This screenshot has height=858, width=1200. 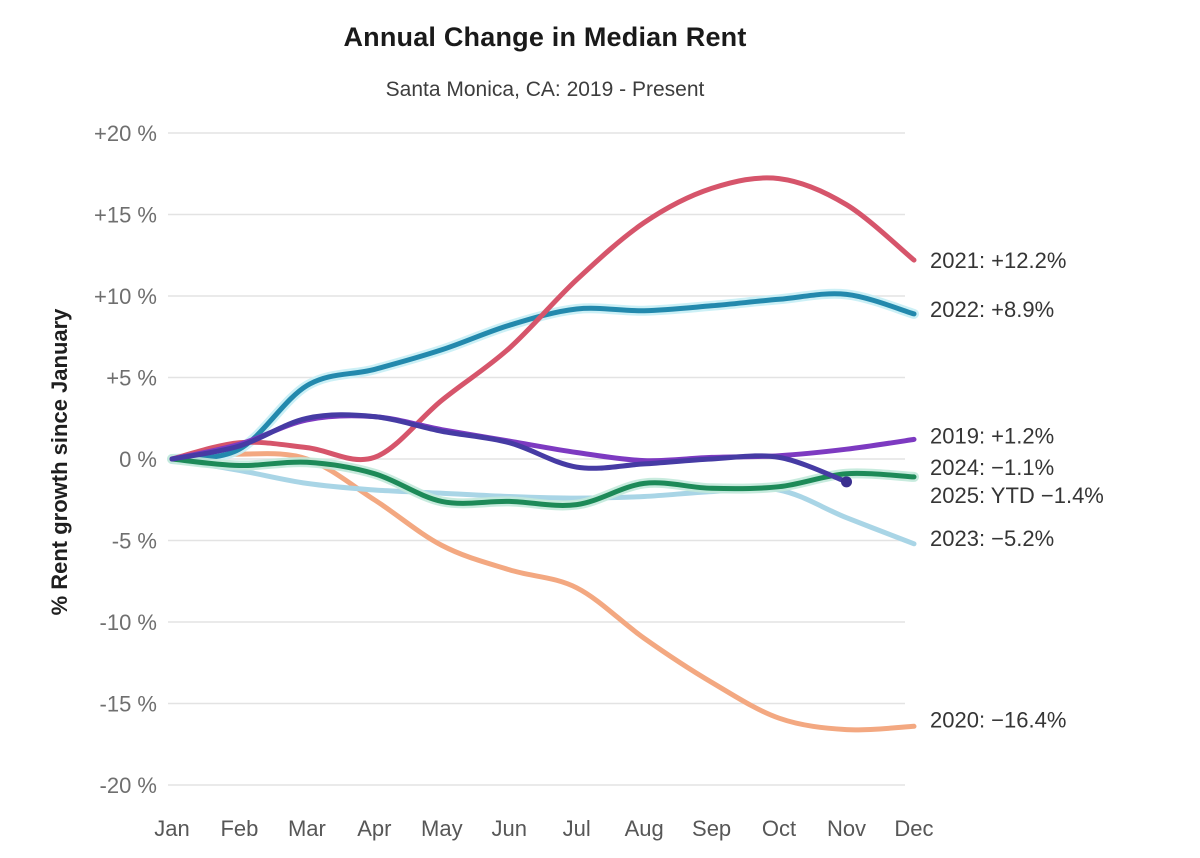 I want to click on chart-subtitle: Santa Monica, CA: 2019 - Present, so click(x=545, y=89).